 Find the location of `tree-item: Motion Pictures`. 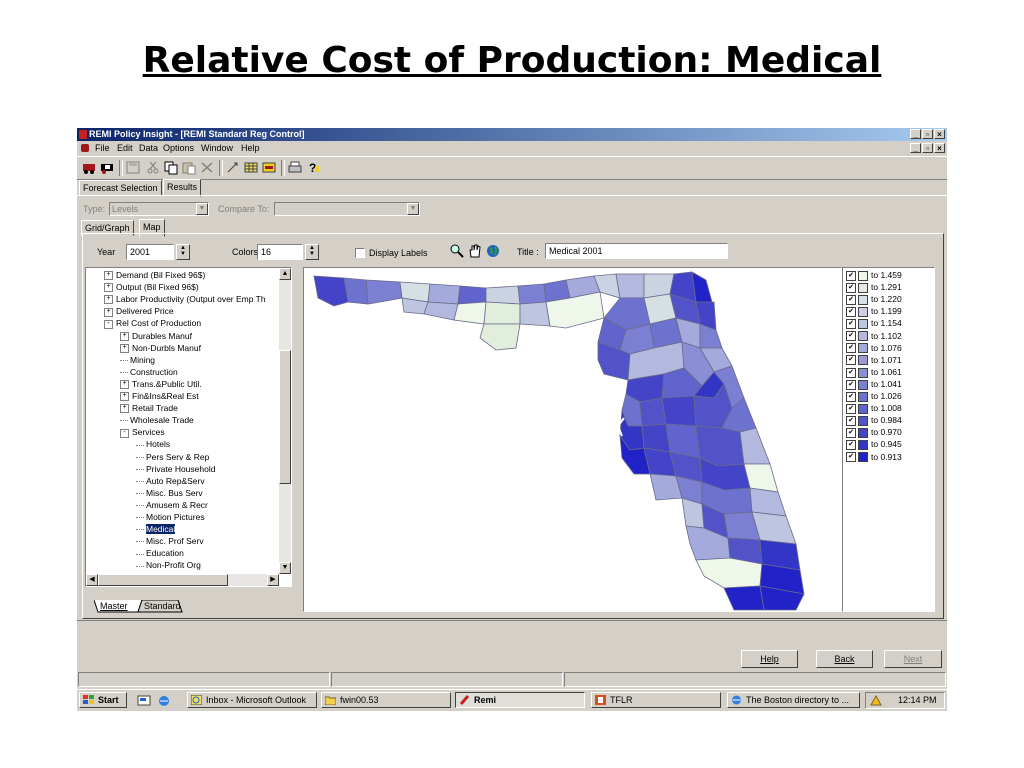

tree-item: Motion Pictures is located at coordinates (170, 517).